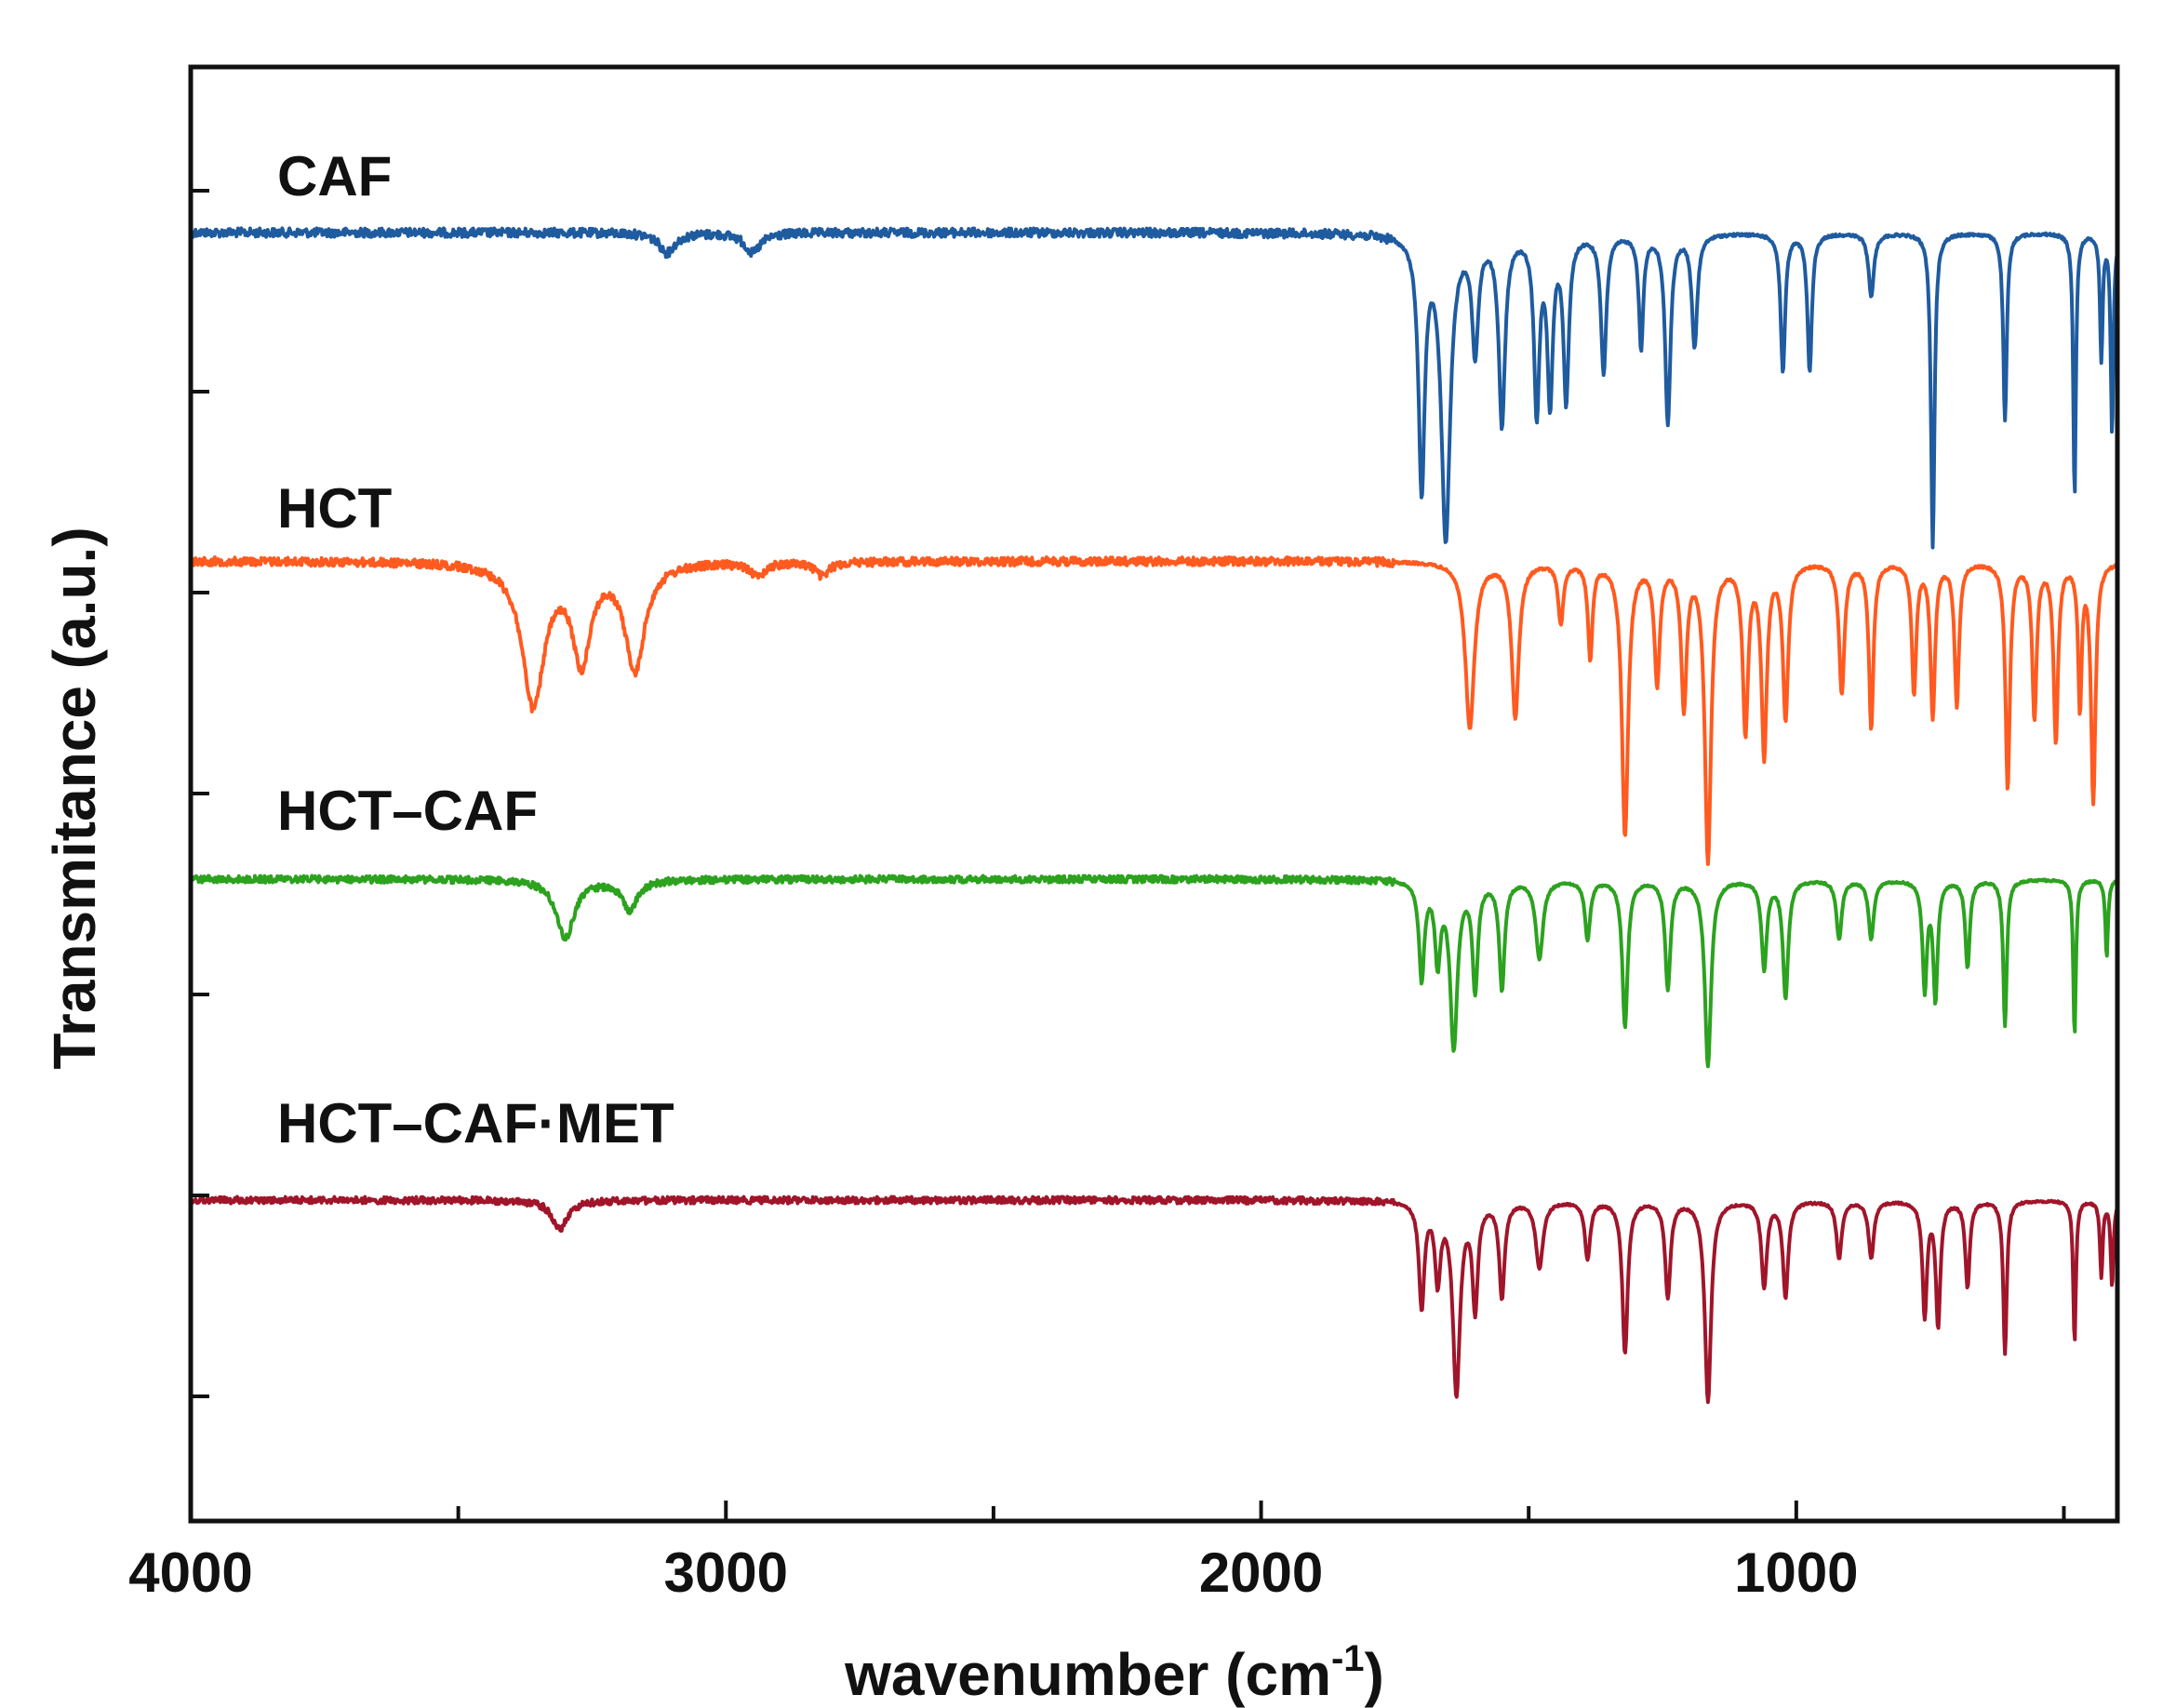  Describe the element at coordinates (408, 811) in the screenshot. I see `series-label-3: HCT–CAF` at that location.